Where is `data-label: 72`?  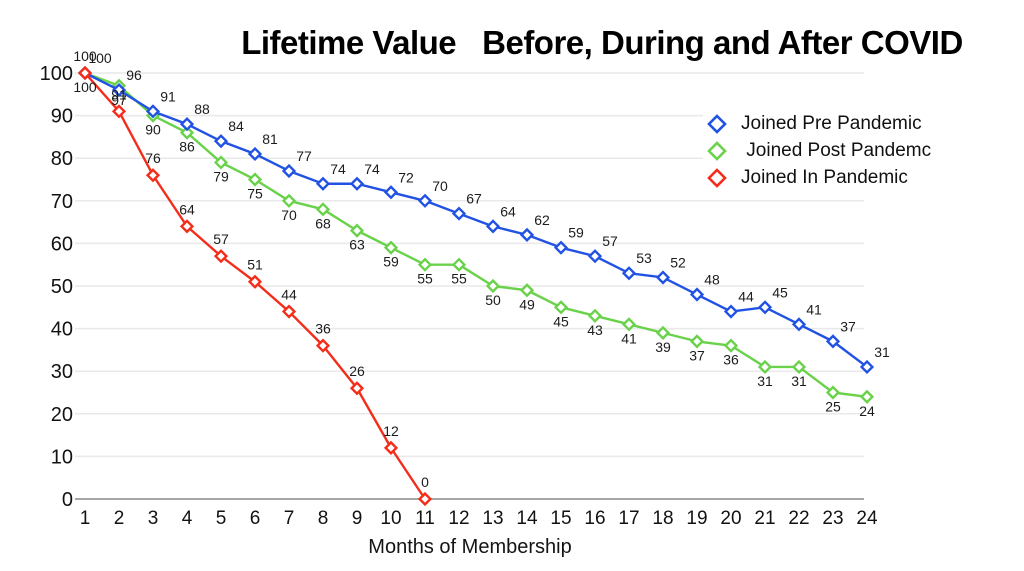 data-label: 72 is located at coordinates (406, 177).